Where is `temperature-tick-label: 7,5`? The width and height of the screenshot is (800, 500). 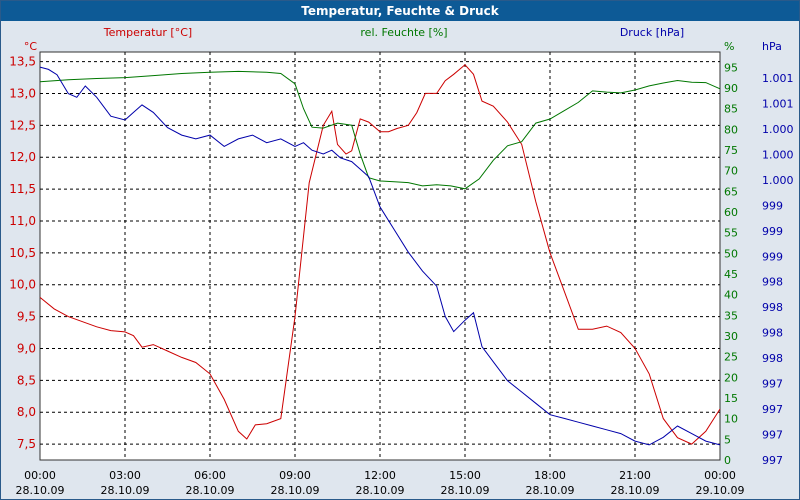
temperature-tick-label: 7,5 is located at coordinates (26, 444).